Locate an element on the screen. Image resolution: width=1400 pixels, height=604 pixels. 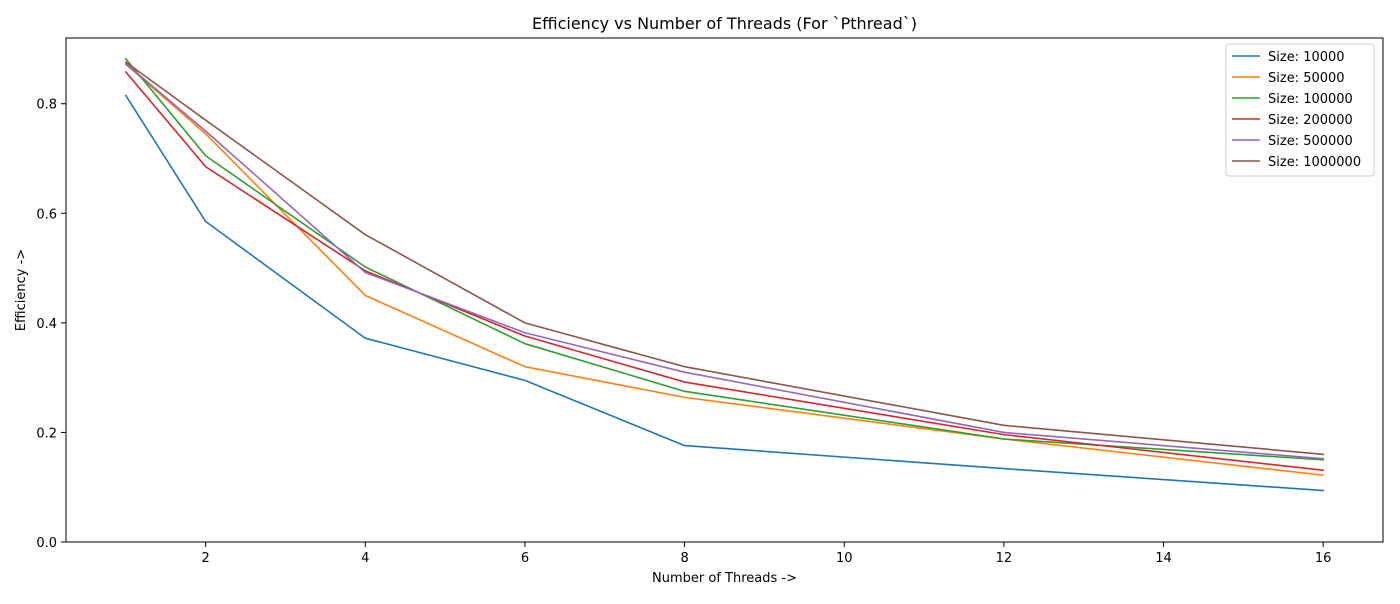
legend-label: Size: 1000000 is located at coordinates (1314, 162).